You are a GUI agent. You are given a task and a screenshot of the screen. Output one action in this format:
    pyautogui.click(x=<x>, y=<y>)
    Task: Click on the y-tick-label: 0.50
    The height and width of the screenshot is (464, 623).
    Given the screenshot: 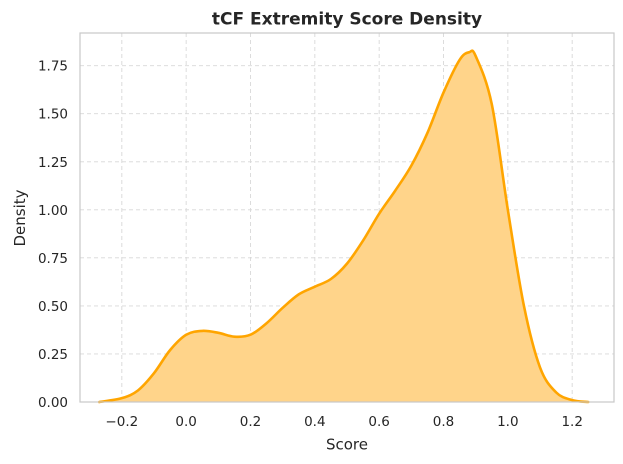 What is the action you would take?
    pyautogui.click(x=53, y=307)
    